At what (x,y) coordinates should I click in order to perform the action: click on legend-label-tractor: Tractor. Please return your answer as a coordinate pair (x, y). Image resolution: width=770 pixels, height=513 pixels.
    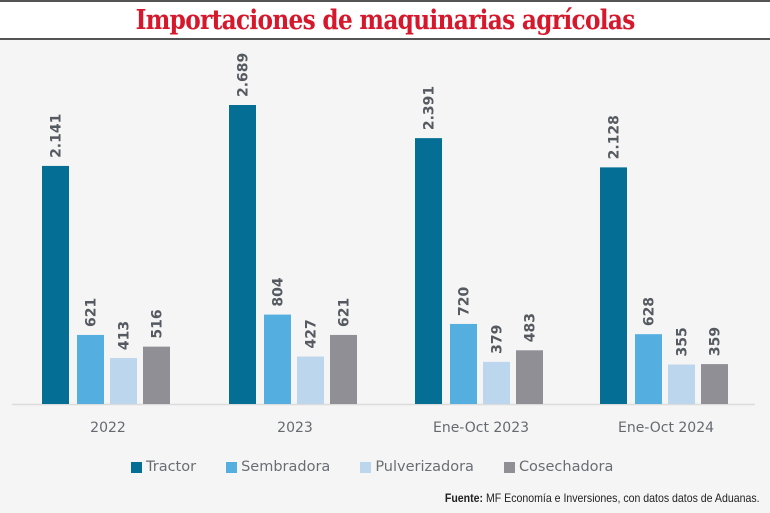
    Looking at the image, I should click on (171, 467).